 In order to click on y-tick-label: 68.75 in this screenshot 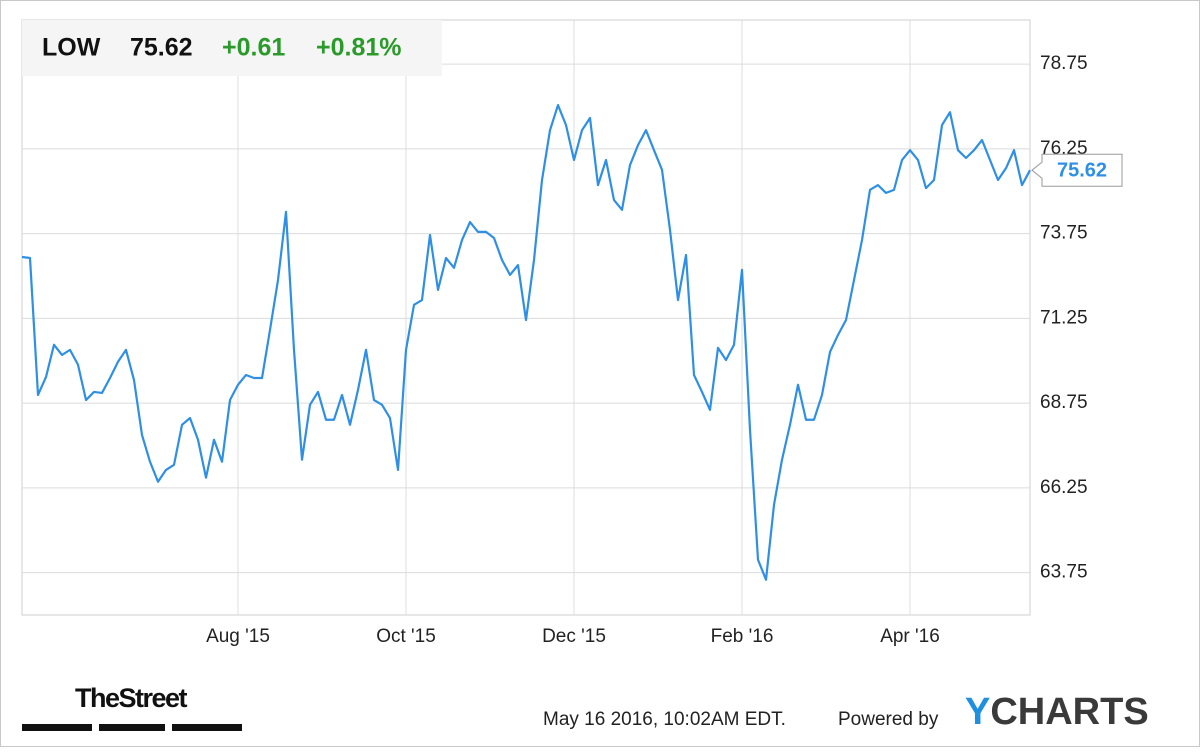, I will do `click(1064, 402)`.